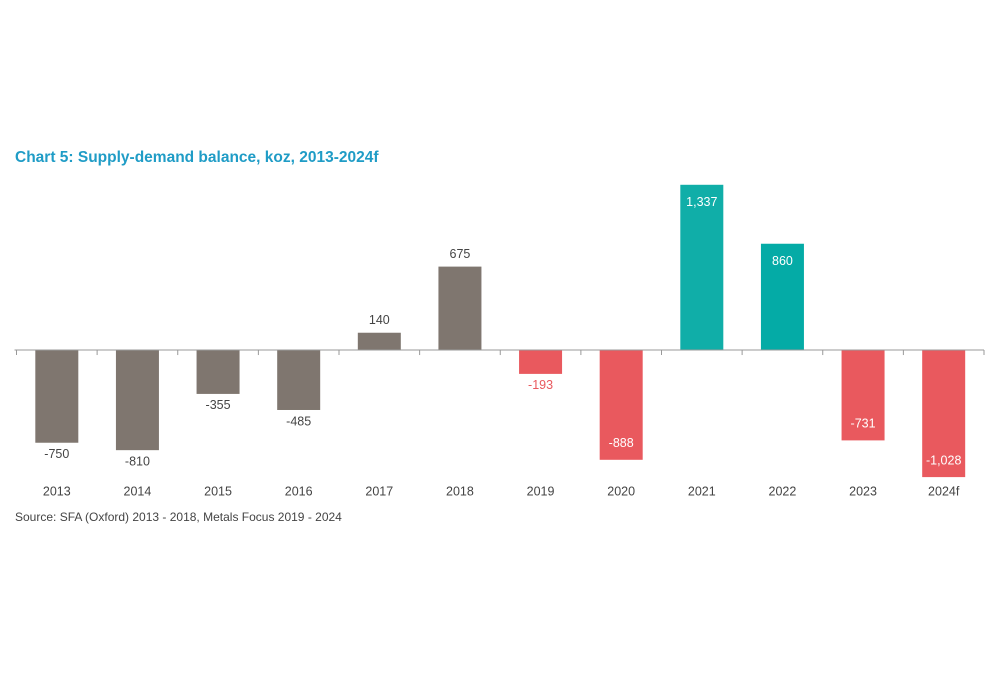 This screenshot has height=675, width=1000. Describe the element at coordinates (944, 491) in the screenshot. I see `x-tick-label: 2024f` at that location.